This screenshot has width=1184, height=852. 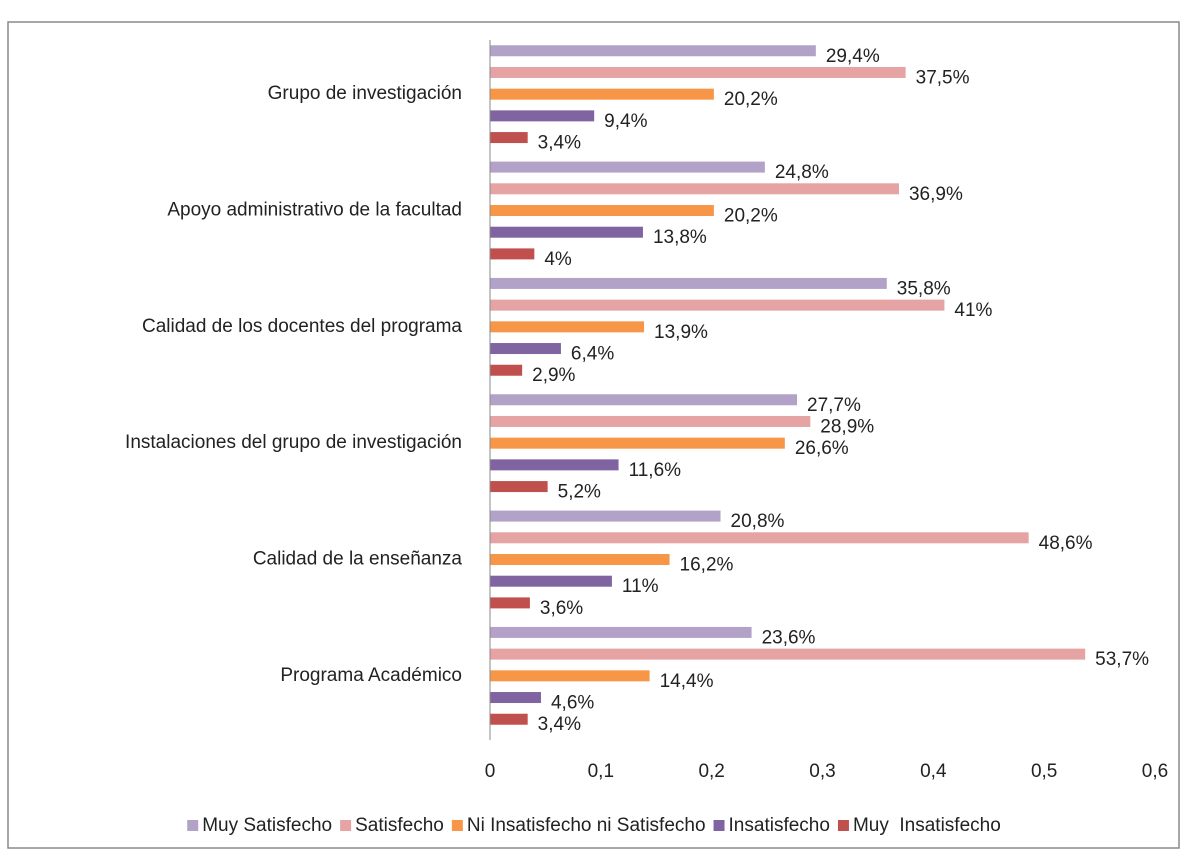 I want to click on value-label: 2,9%, so click(x=553, y=375).